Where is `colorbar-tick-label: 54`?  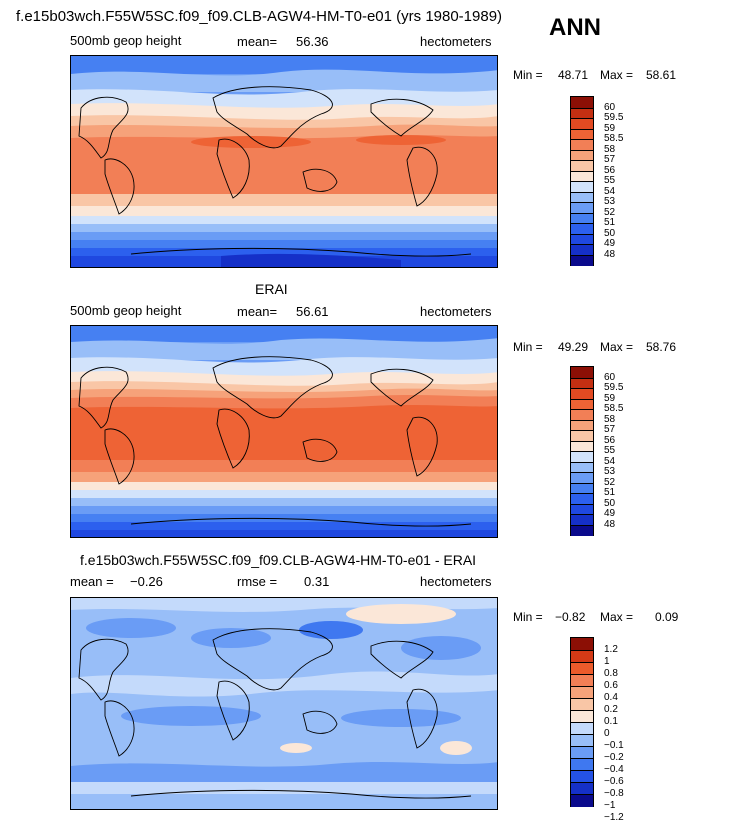
colorbar-tick-label: 54 is located at coordinates (610, 191).